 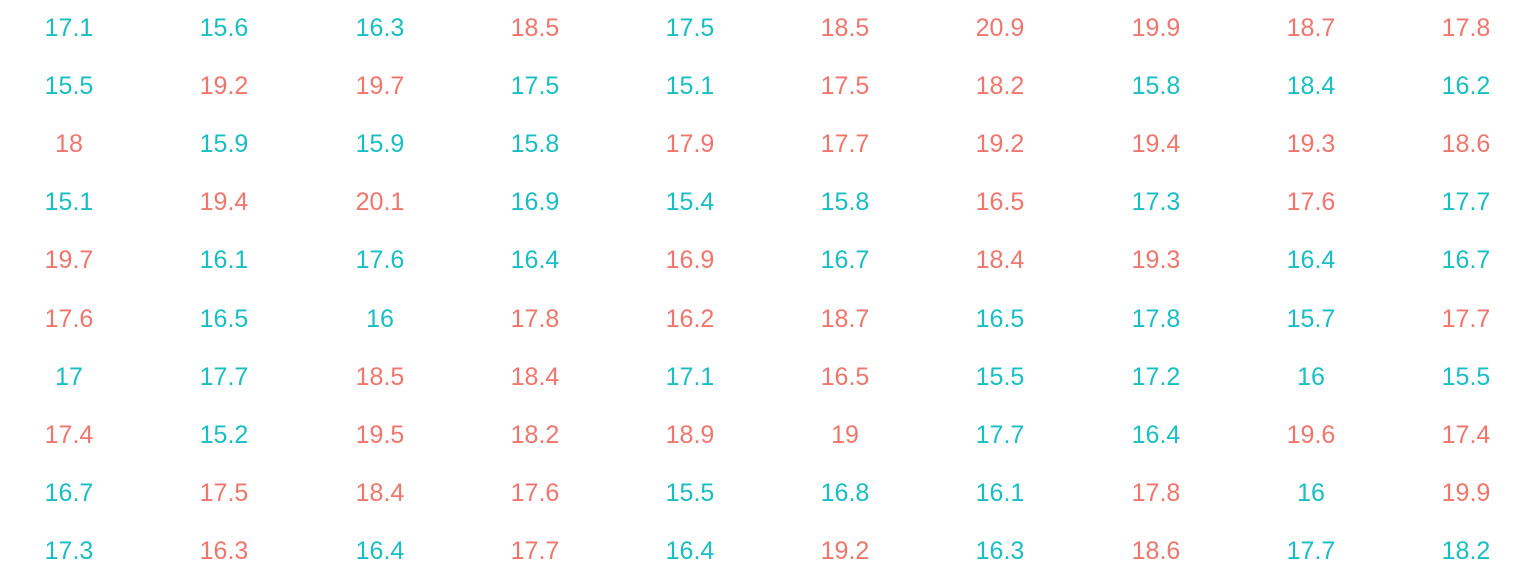 What do you see at coordinates (69, 377) in the screenshot?
I see `table-cell: 17` at bounding box center [69, 377].